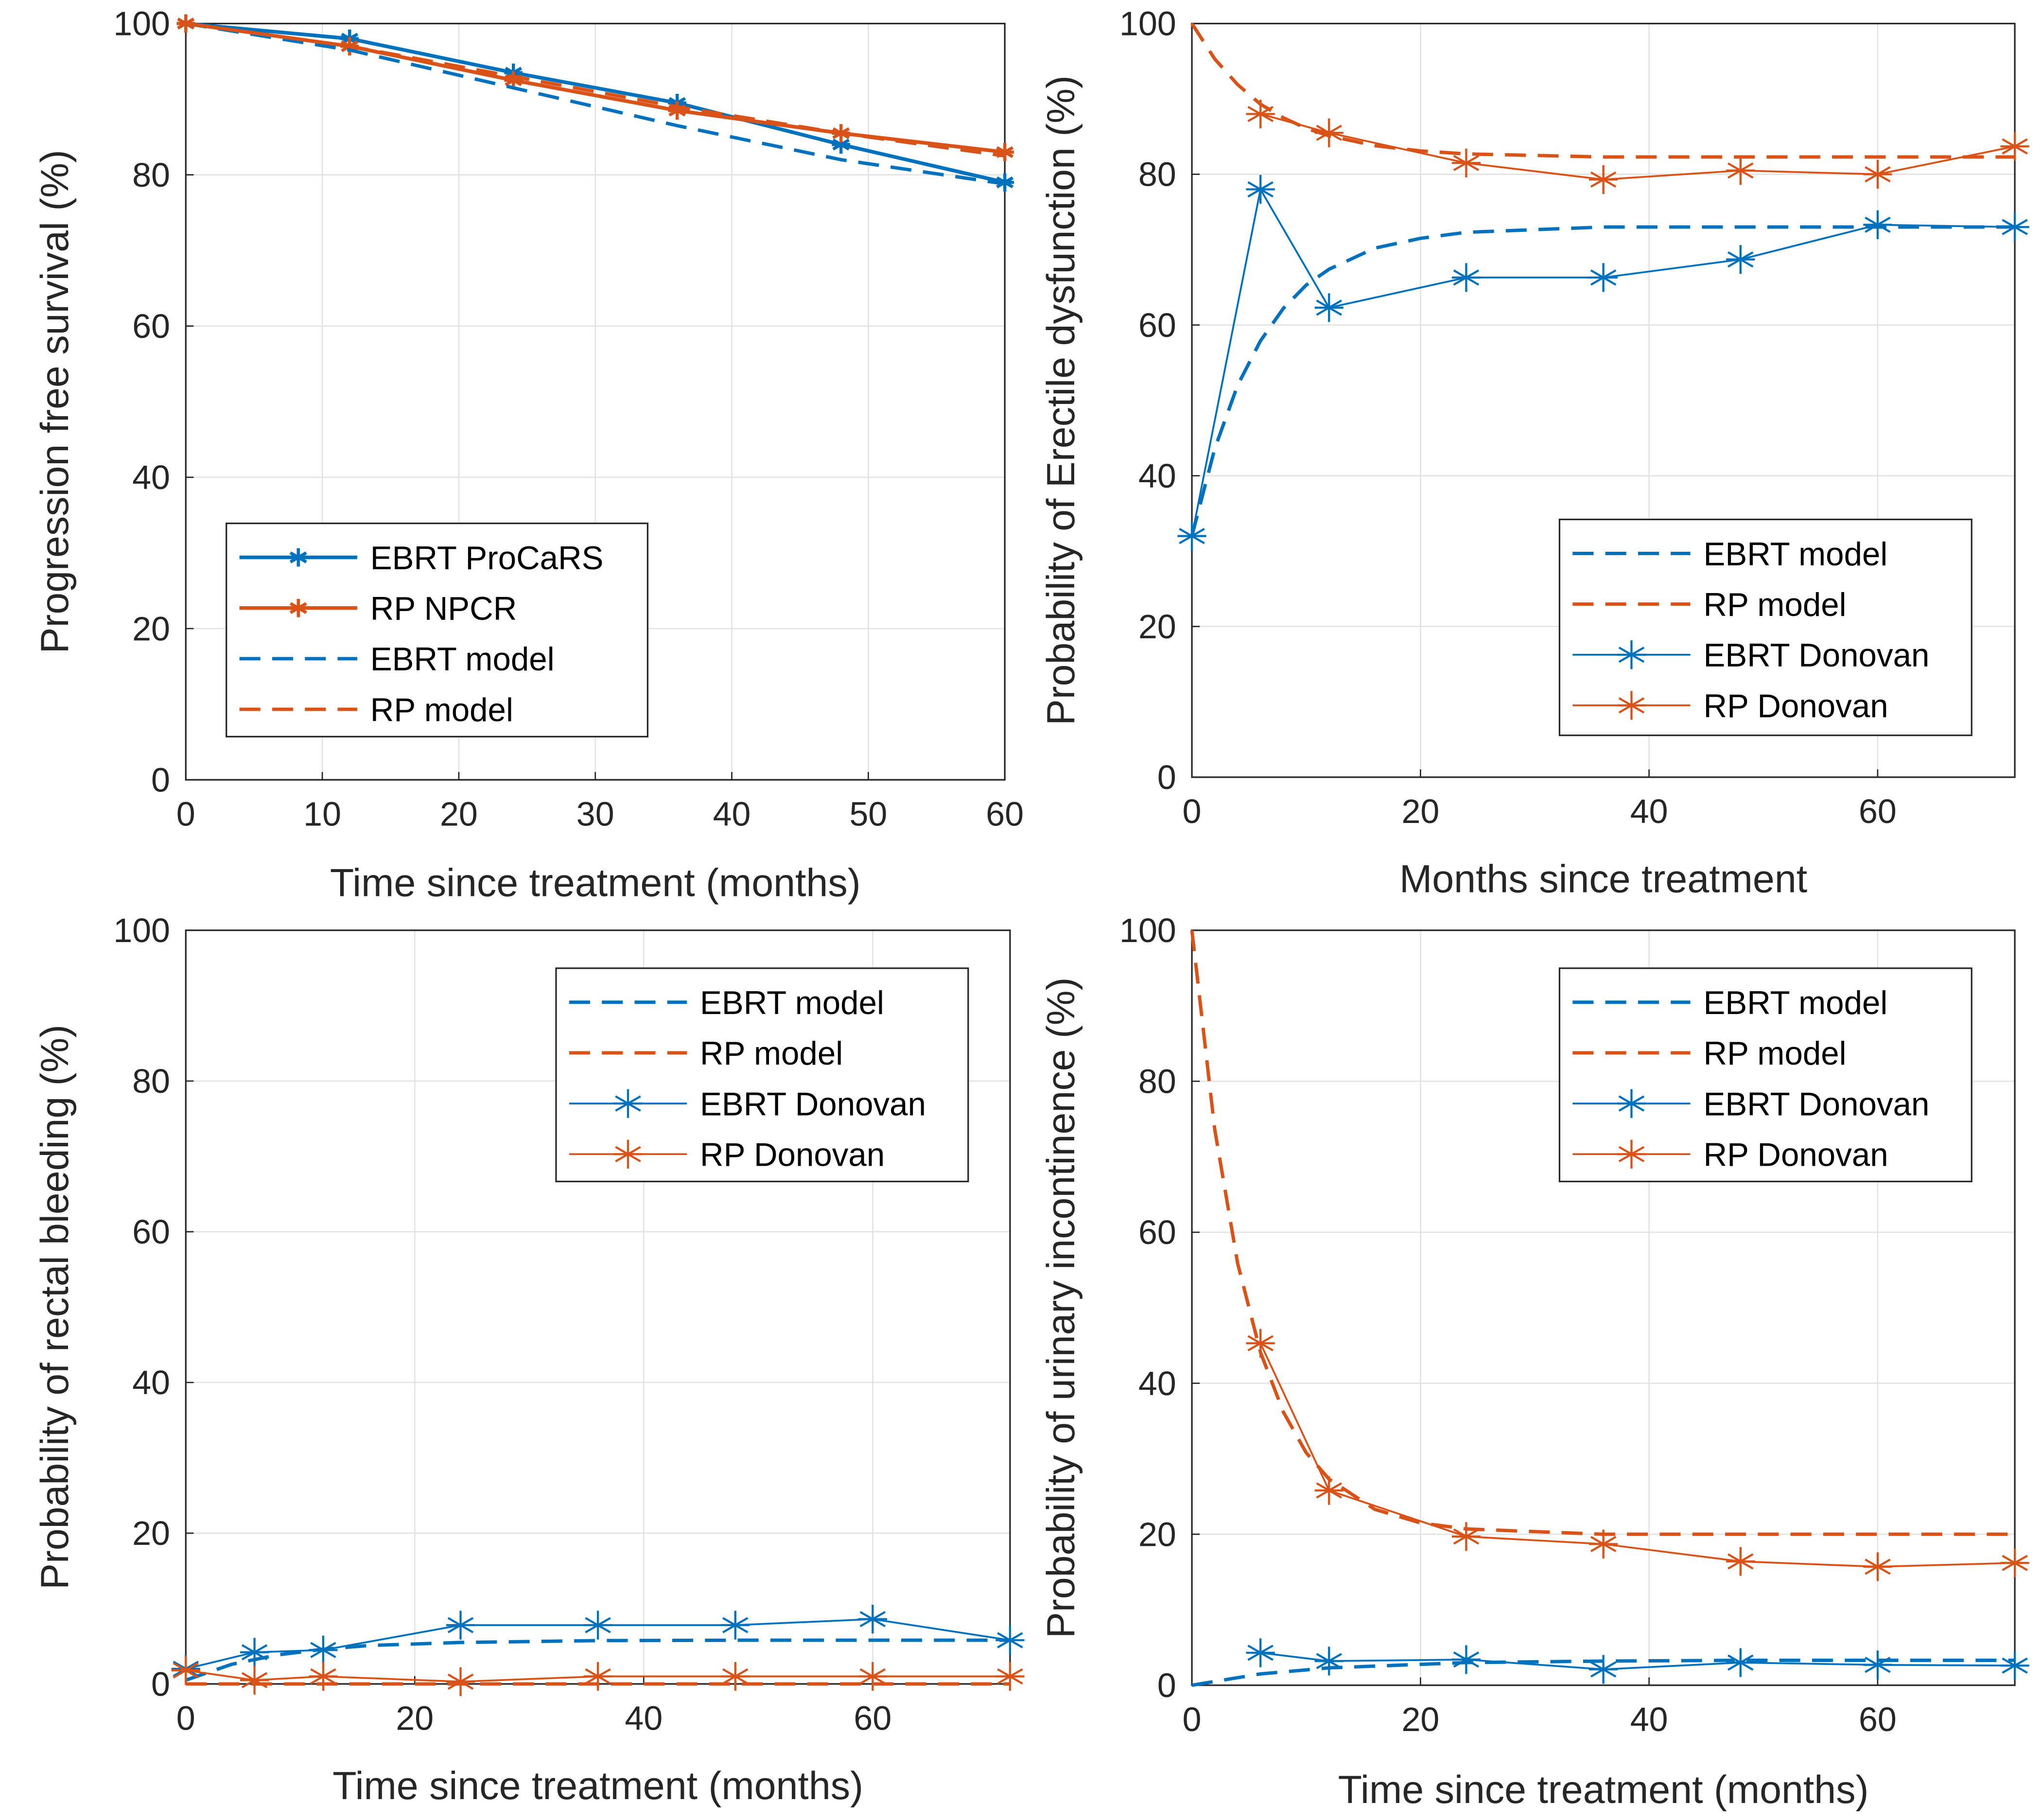 This screenshot has width=2041, height=1820. I want to click on x-tick-label: 50, so click(868, 814).